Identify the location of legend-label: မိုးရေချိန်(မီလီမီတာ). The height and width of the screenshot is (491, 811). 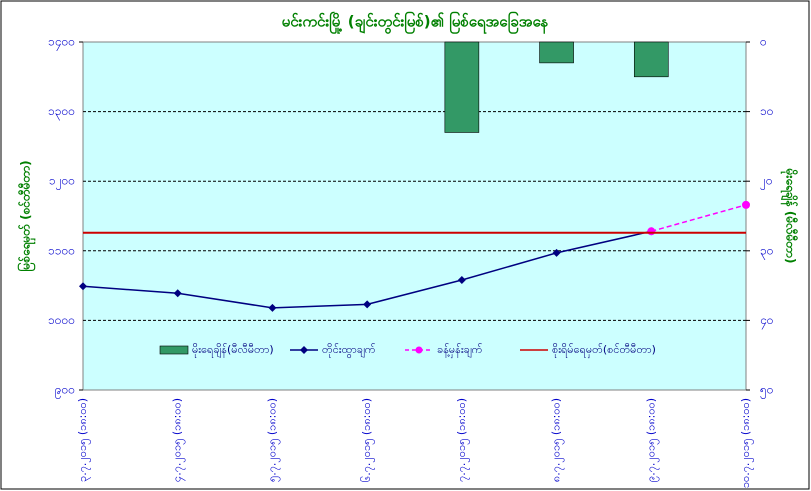
(233, 350).